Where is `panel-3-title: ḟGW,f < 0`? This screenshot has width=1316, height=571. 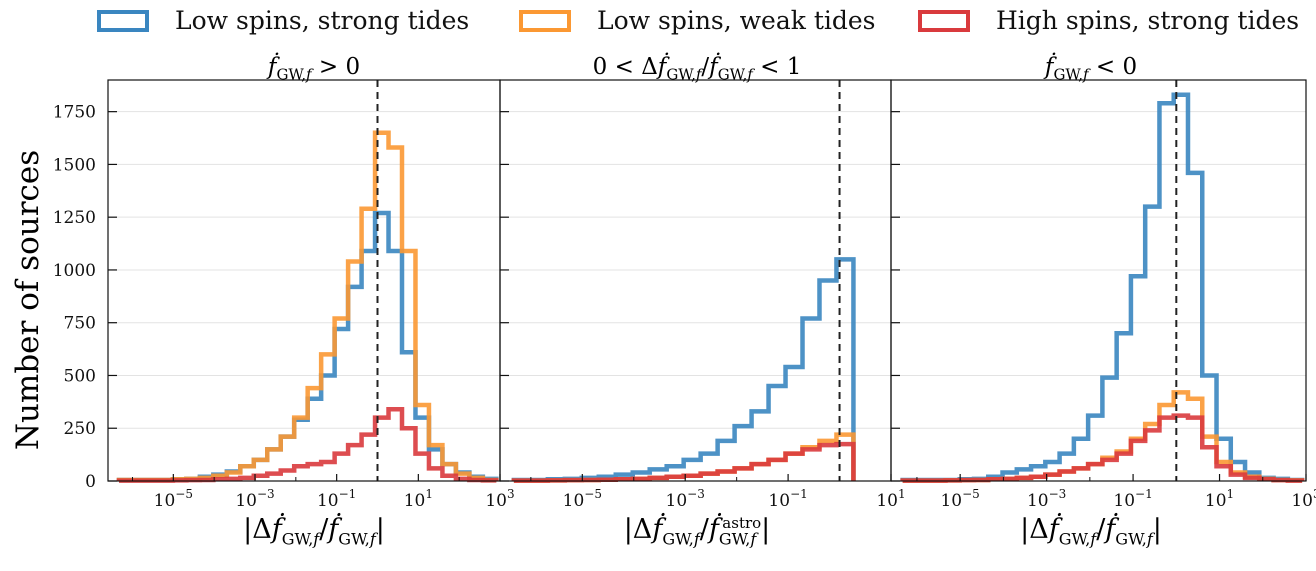
panel-3-title: ḟGW,f < 0 is located at coordinates (1091, 69).